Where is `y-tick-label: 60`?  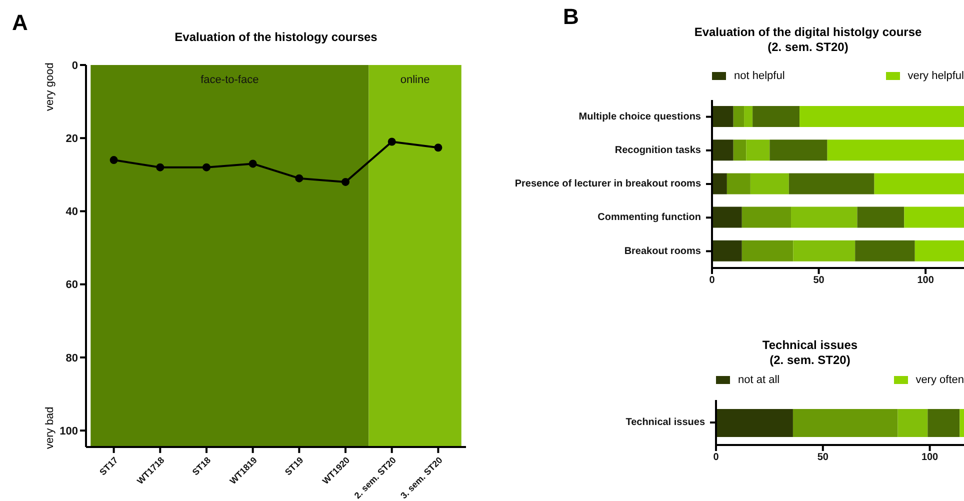
y-tick-label: 60 is located at coordinates (72, 285).